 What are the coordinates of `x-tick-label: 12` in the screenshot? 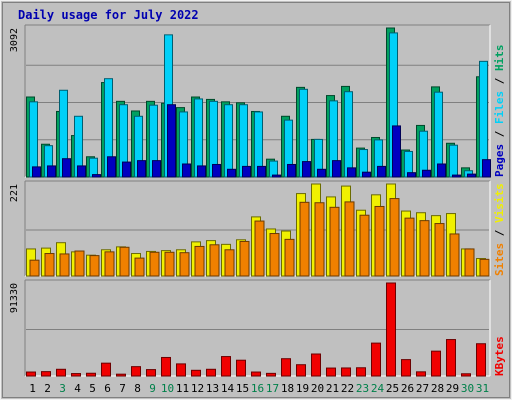 It's located at (197, 388).